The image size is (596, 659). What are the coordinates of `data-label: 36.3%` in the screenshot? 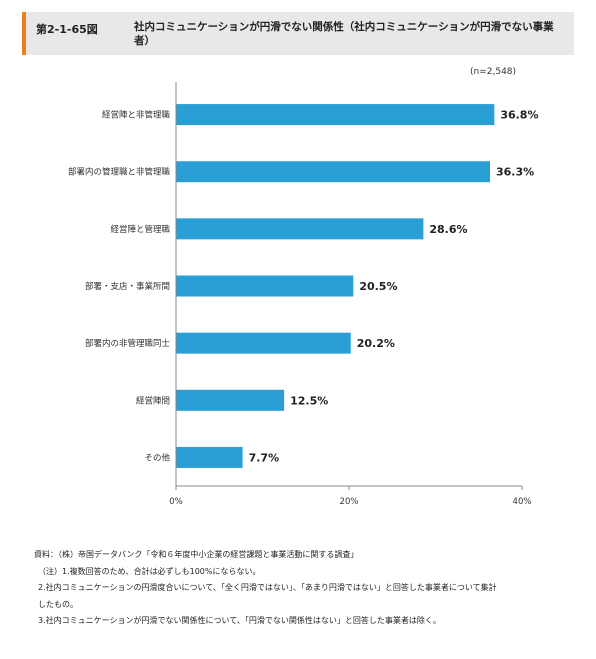 It's located at (515, 172).